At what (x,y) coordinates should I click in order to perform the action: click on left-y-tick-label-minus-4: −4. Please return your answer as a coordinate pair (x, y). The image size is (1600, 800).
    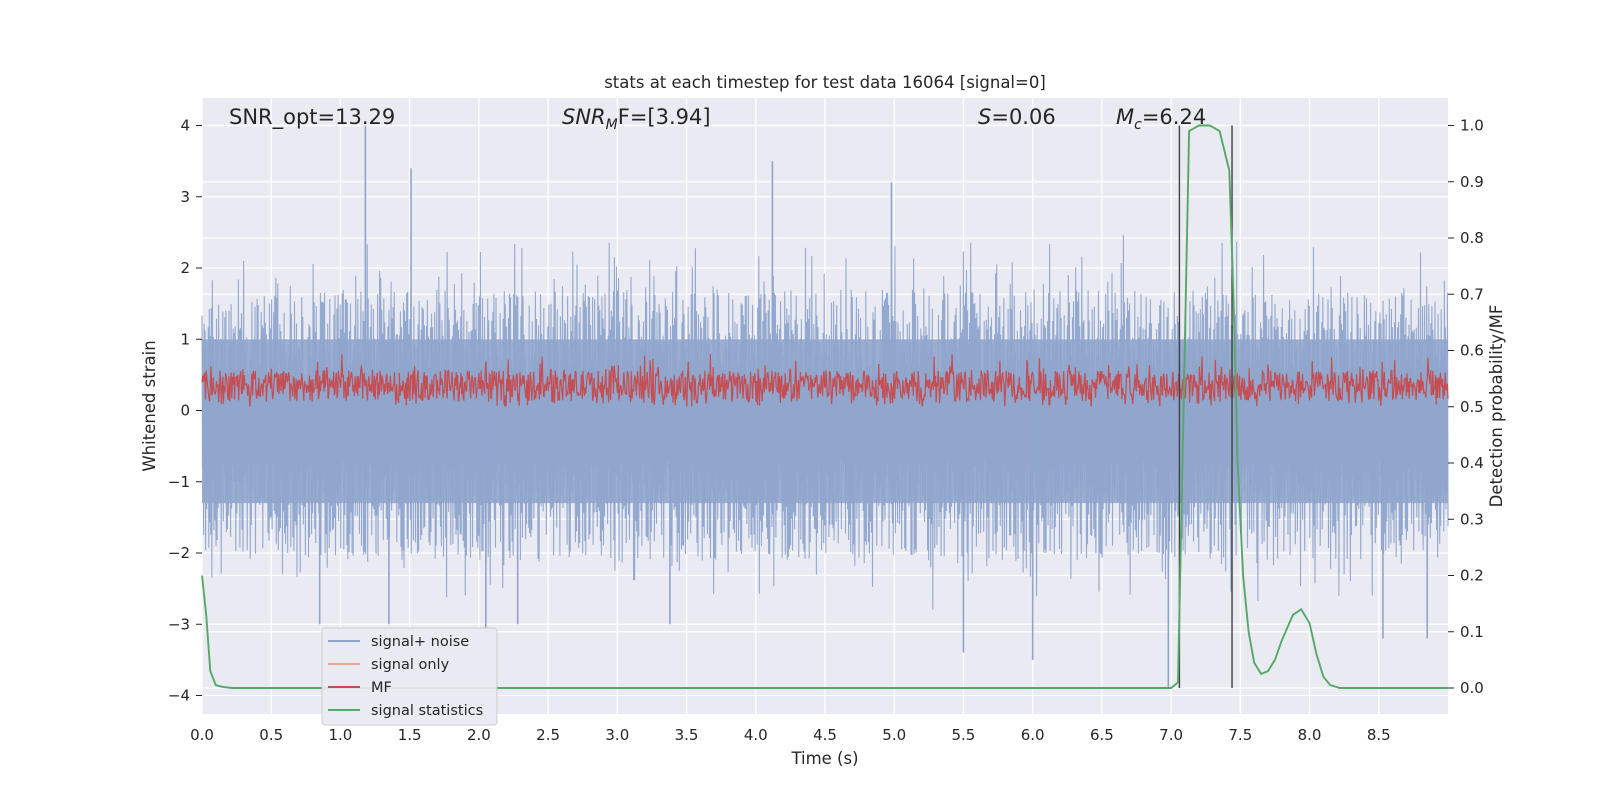
    Looking at the image, I should click on (179, 696).